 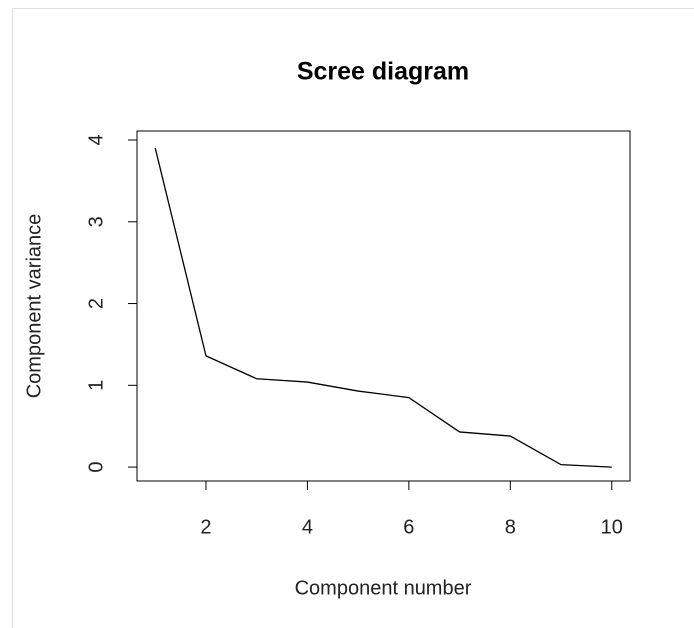 What do you see at coordinates (96, 385) in the screenshot?
I see `y-tick-label: 1` at bounding box center [96, 385].